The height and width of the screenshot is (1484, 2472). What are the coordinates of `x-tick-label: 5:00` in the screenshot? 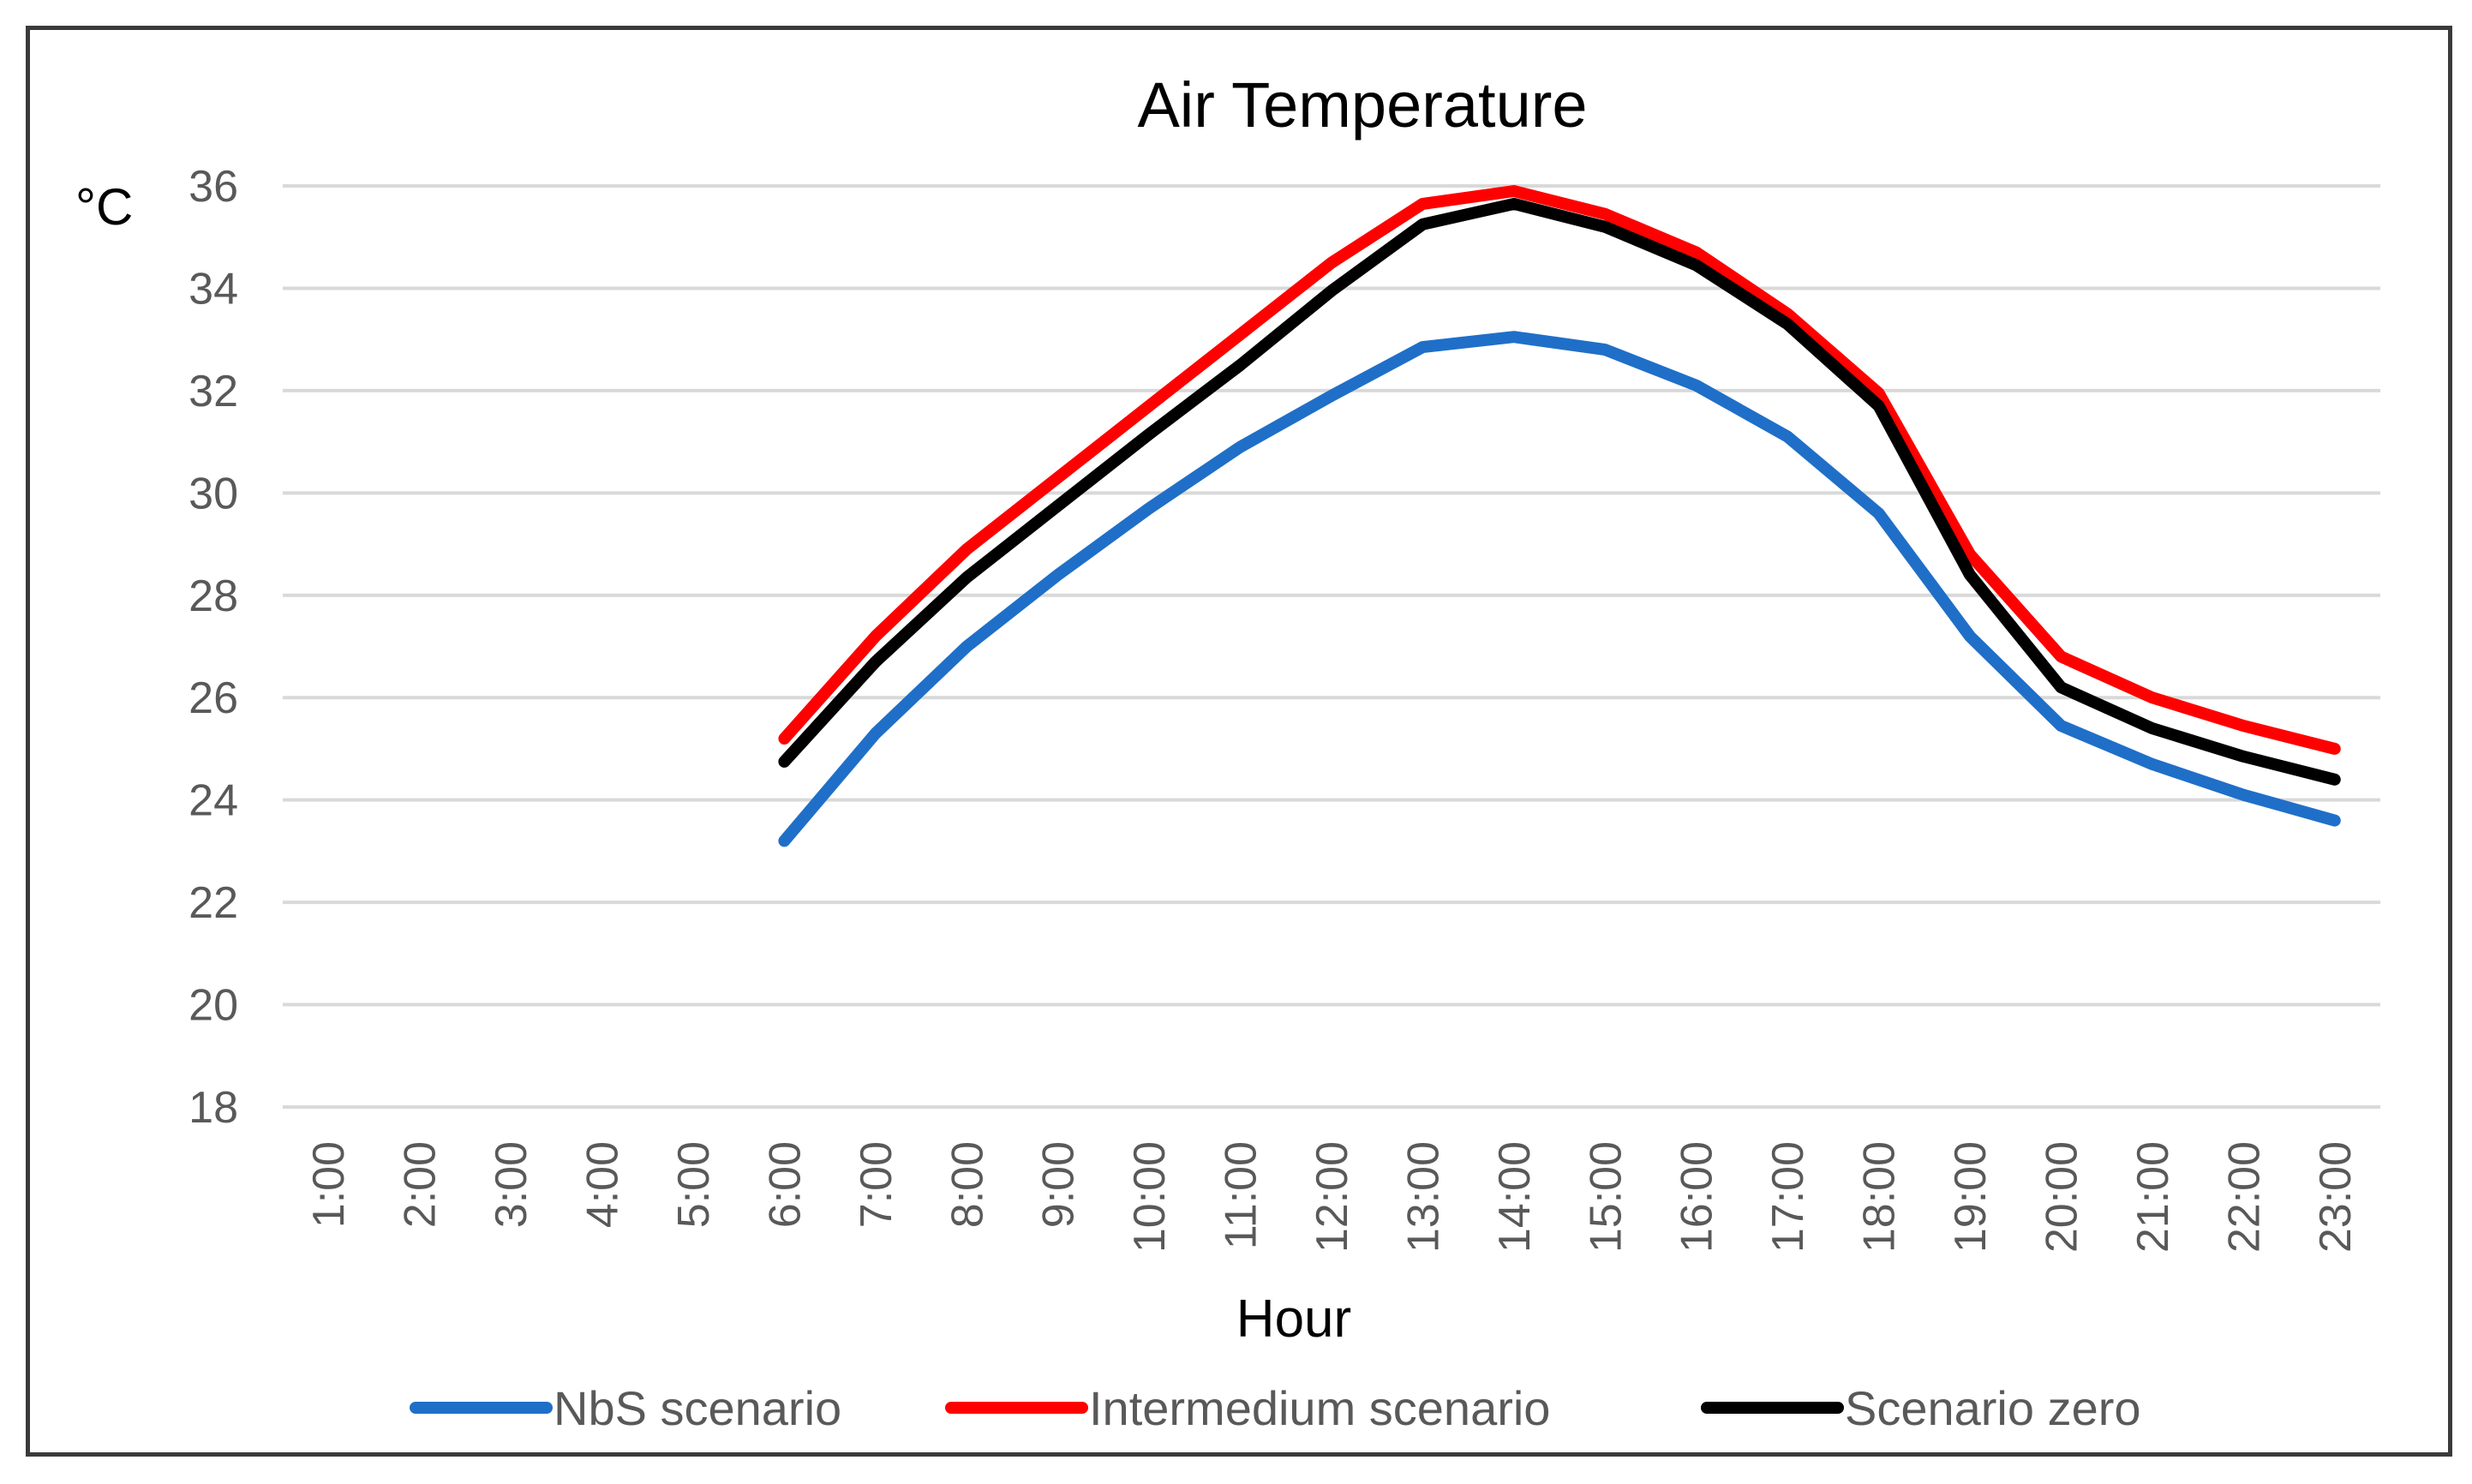 It's located at (694, 1184).